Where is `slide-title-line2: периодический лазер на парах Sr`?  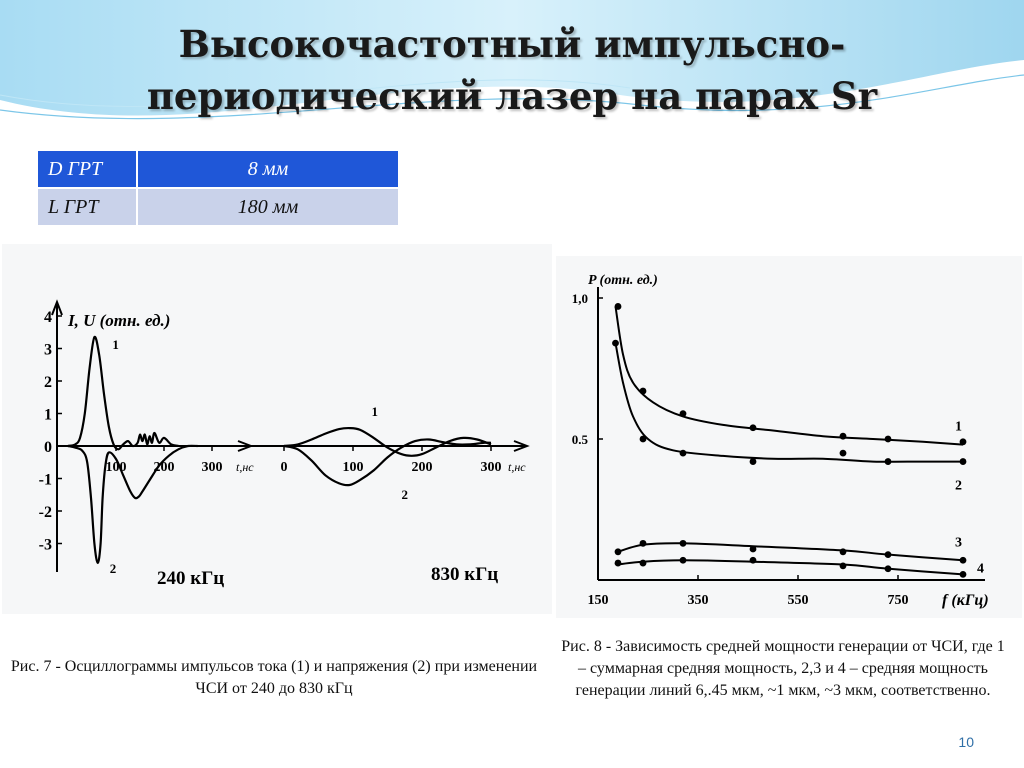 slide-title-line2: периодический лазер на парах Sr is located at coordinates (512, 96).